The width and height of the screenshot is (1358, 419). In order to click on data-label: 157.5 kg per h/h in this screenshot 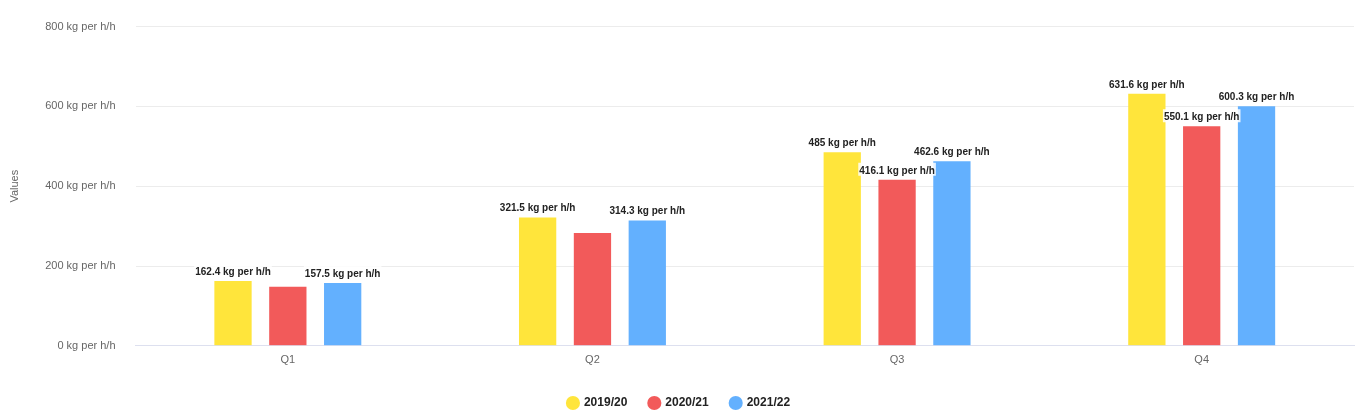, I will do `click(342, 273)`.